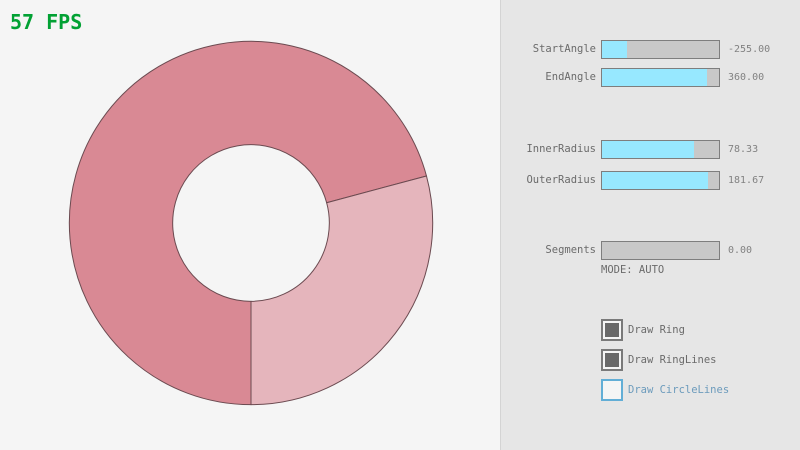 Image resolution: width=800 pixels, height=450 pixels. I want to click on slider-innerradius-value: 78.33, so click(743, 149).